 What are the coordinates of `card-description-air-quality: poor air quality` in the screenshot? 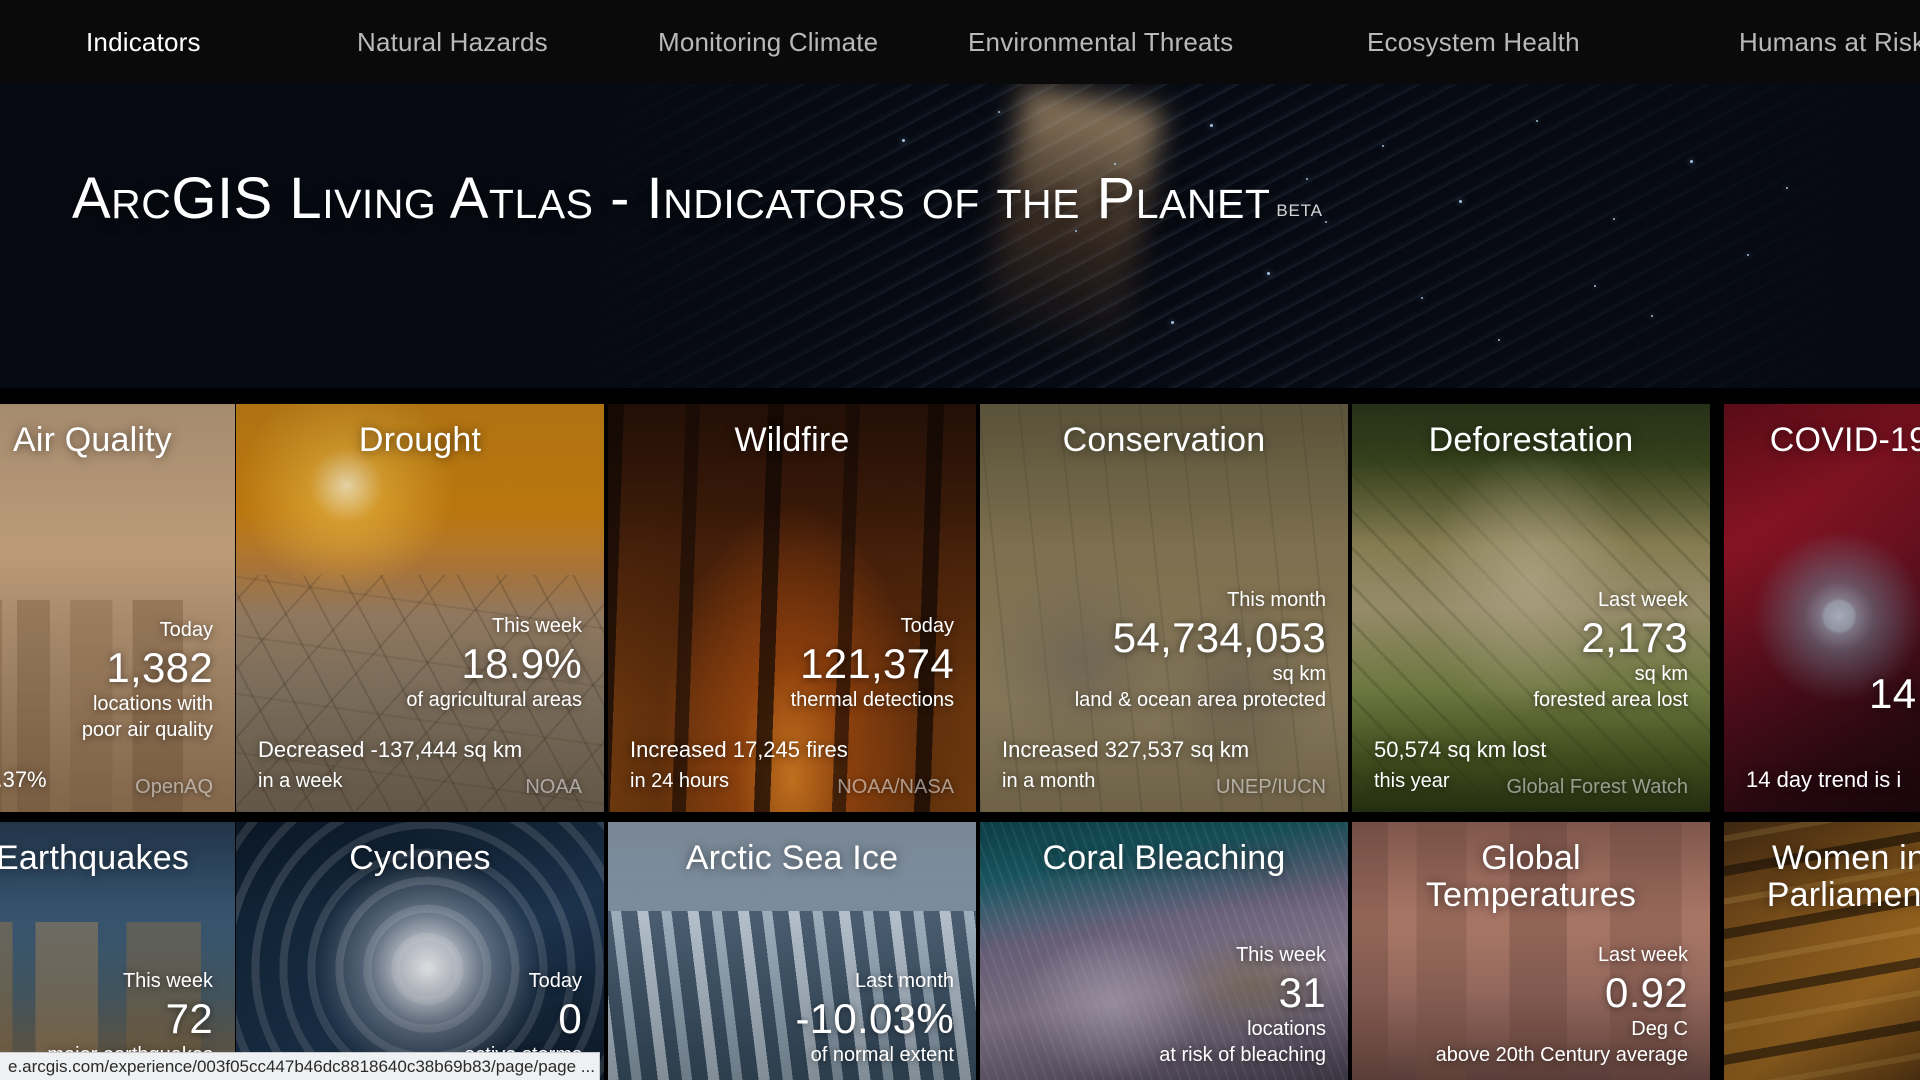 It's located at (147, 730).